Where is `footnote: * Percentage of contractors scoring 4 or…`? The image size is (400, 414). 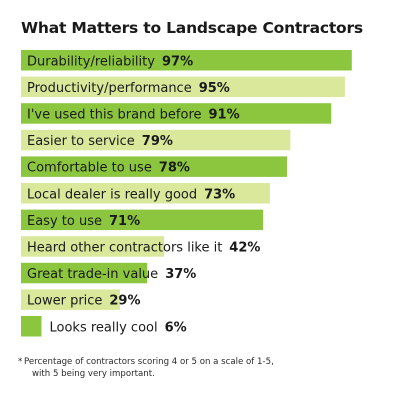 footnote: * Percentage of contractors scoring 4 or… is located at coordinates (201, 368).